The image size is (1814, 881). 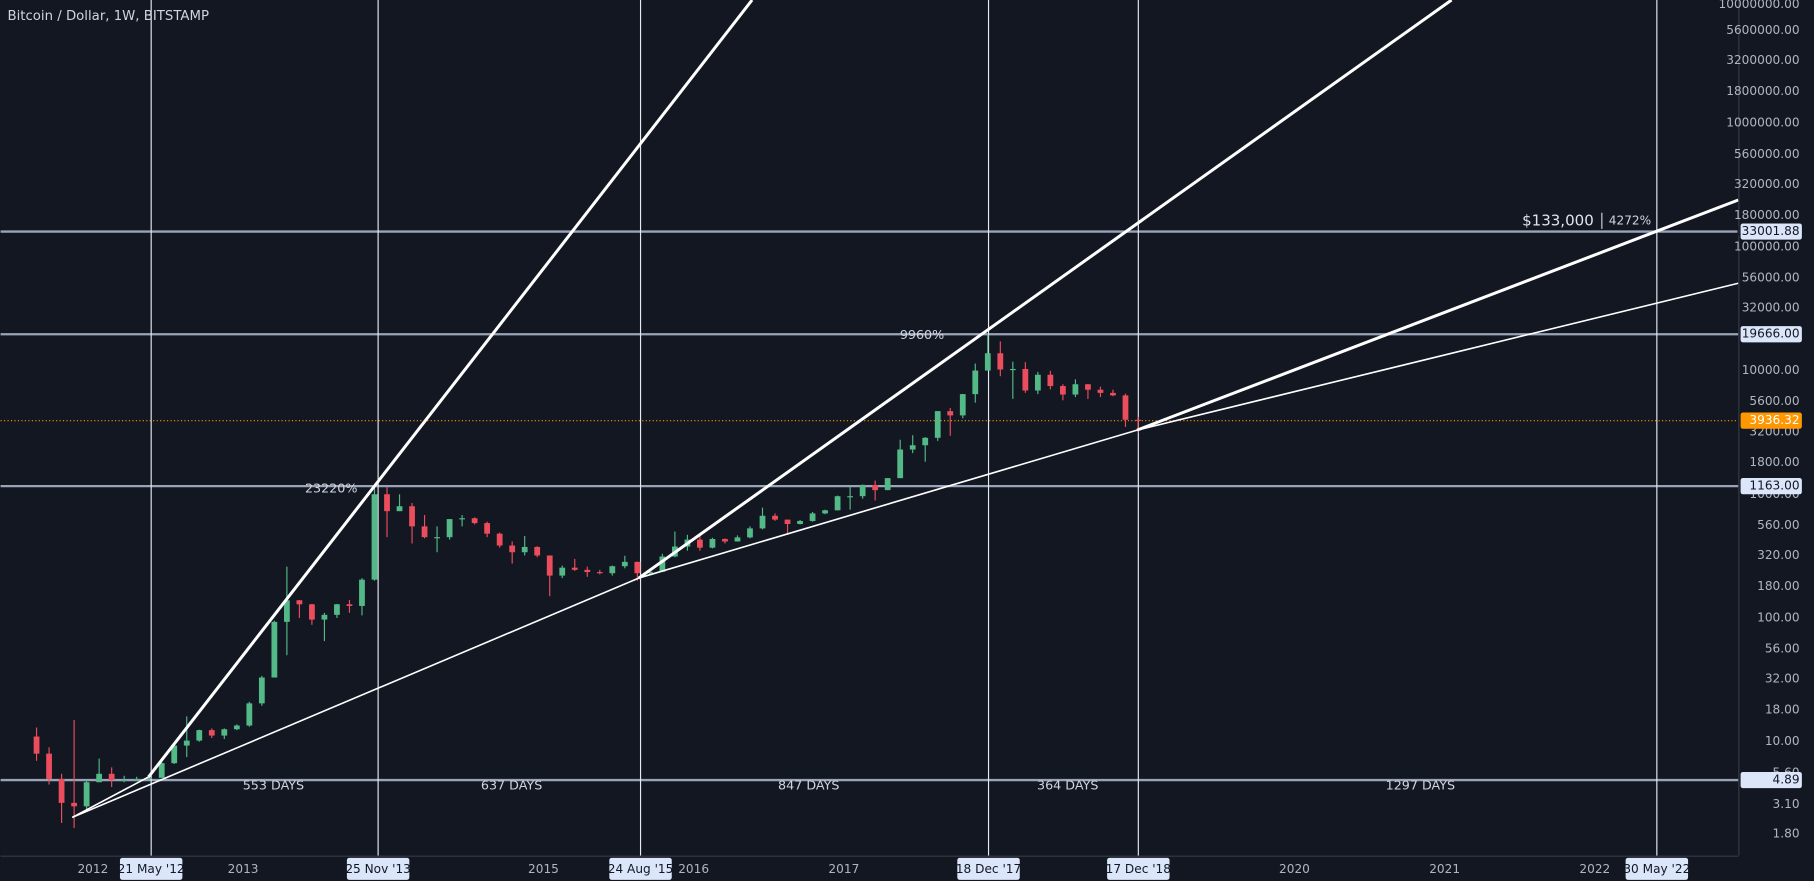 What do you see at coordinates (1767, 246) in the screenshot?
I see `y-tick-label: 100000.00` at bounding box center [1767, 246].